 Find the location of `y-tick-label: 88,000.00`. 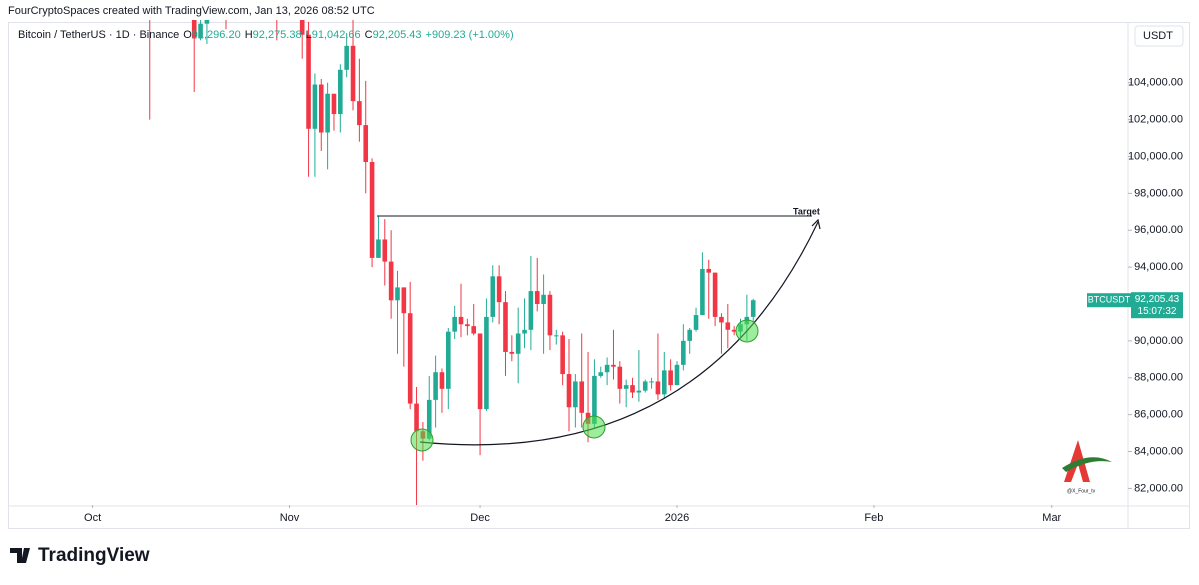

y-tick-label: 88,000.00 is located at coordinates (1158, 378).